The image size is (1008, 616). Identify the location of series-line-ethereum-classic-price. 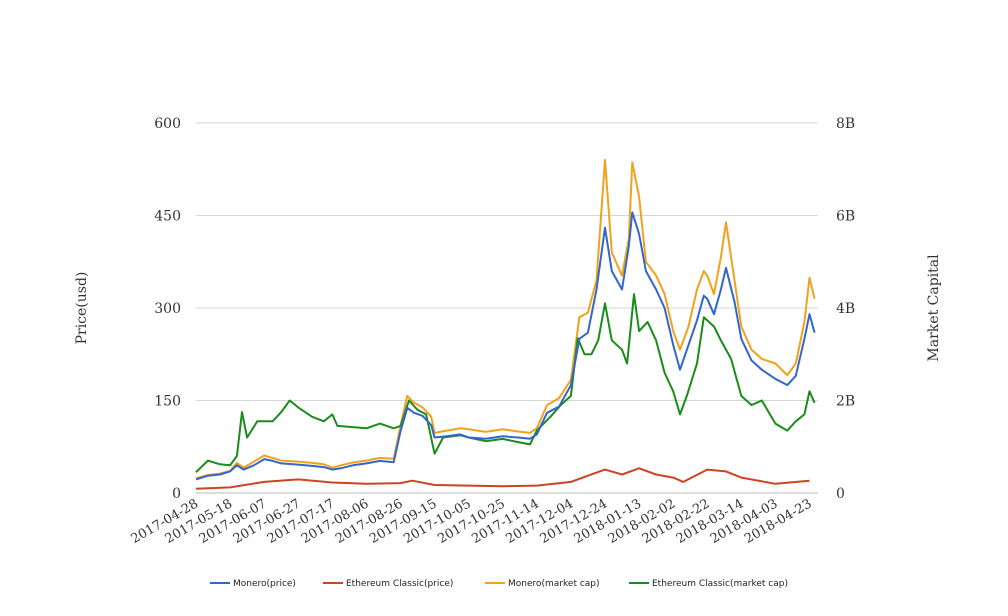
(502, 478).